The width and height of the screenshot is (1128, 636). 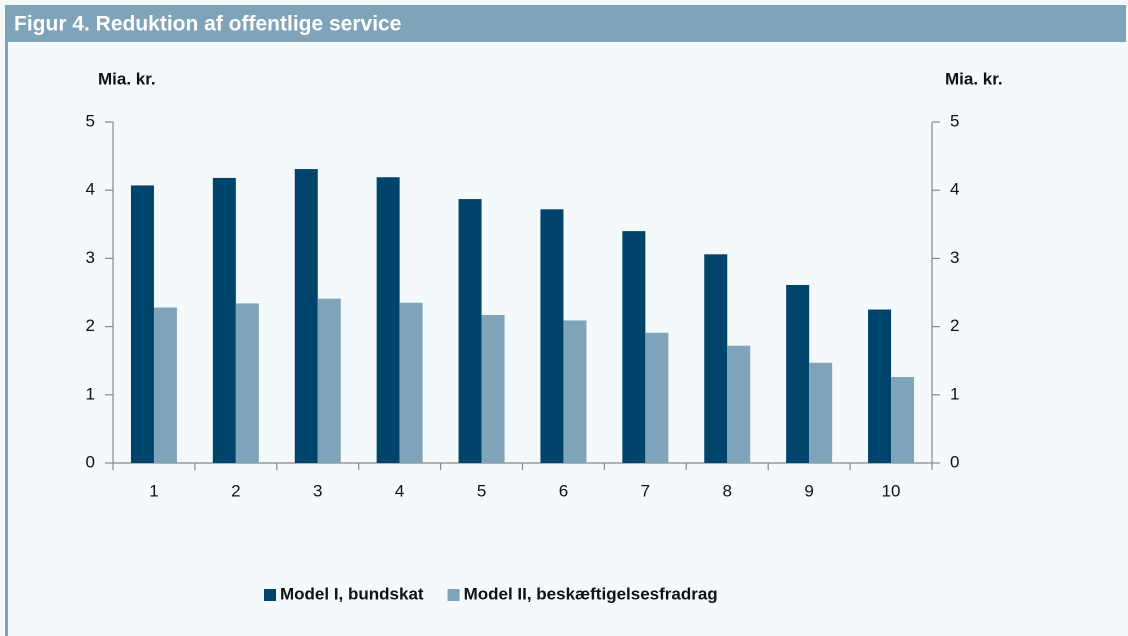 What do you see at coordinates (127, 78) in the screenshot?
I see `y-axis-label: Mia. kr.` at bounding box center [127, 78].